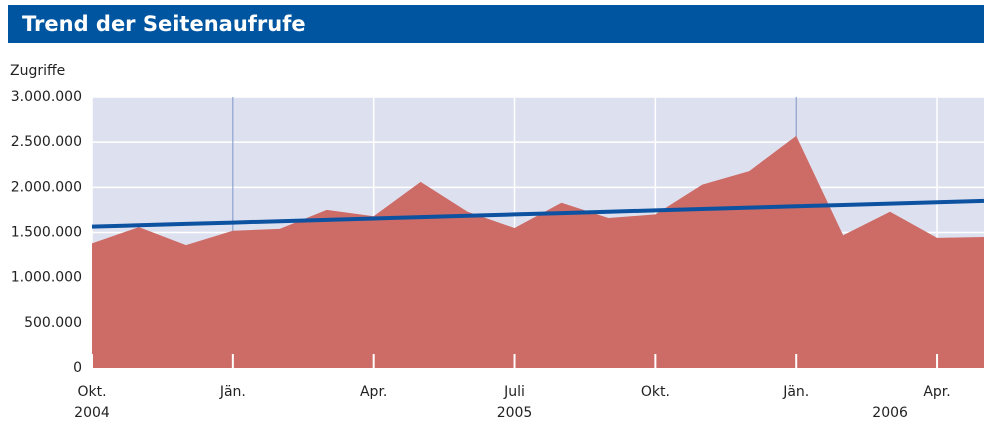 The image size is (984, 423). What do you see at coordinates (515, 413) in the screenshot?
I see `year-label: 2005` at bounding box center [515, 413].